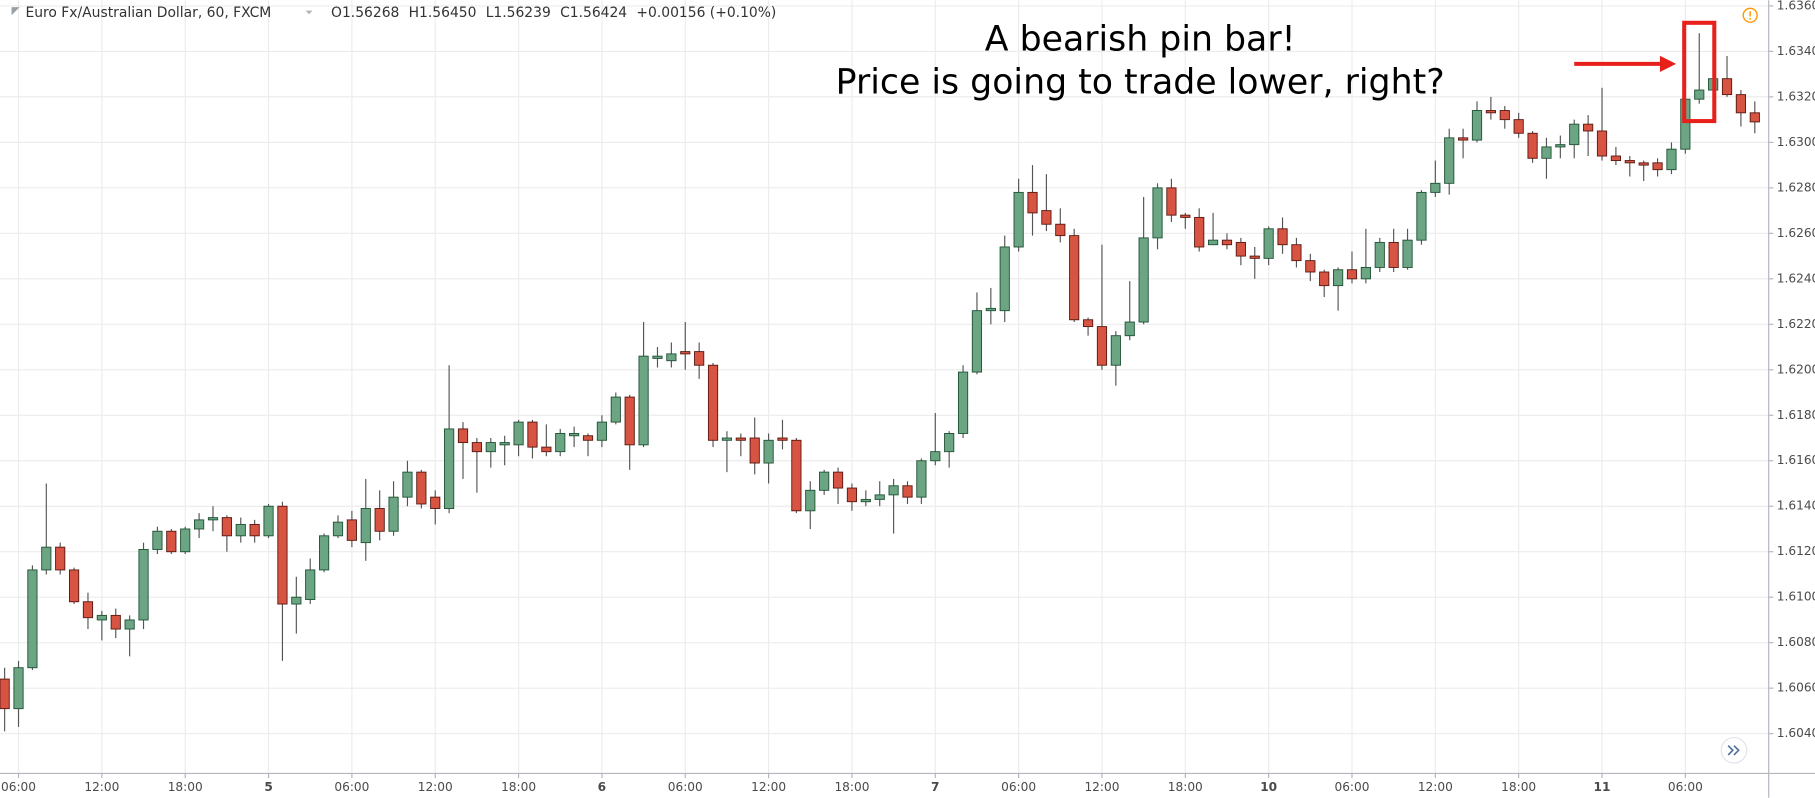 The height and width of the screenshot is (798, 1815). Describe the element at coordinates (1796, 642) in the screenshot. I see `y-tick-label: 1.60800` at that location.